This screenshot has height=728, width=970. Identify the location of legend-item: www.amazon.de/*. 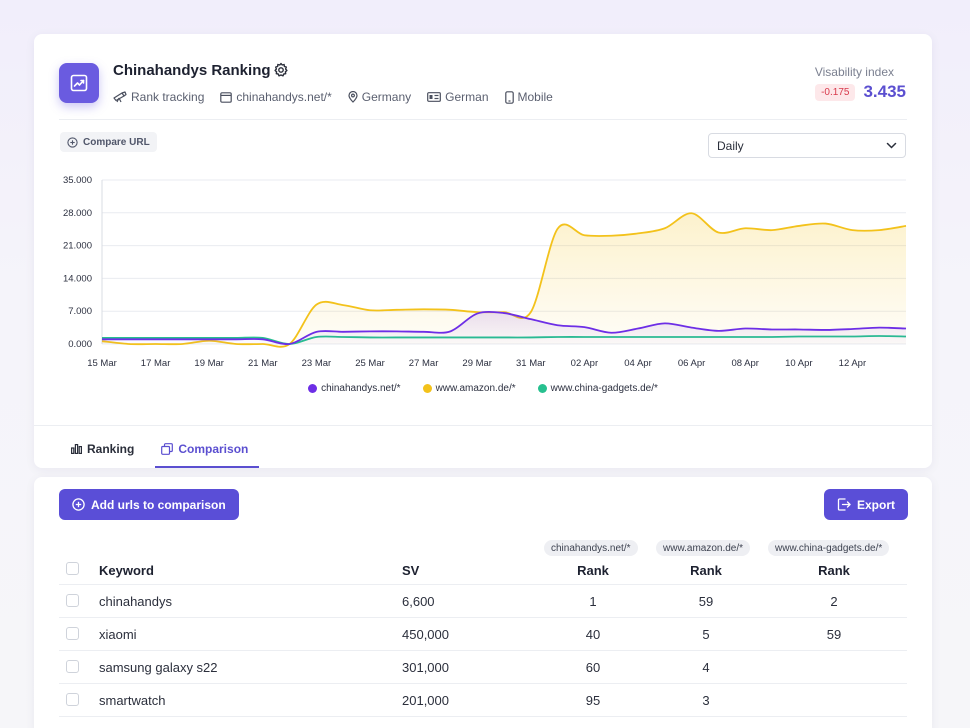
(469, 388).